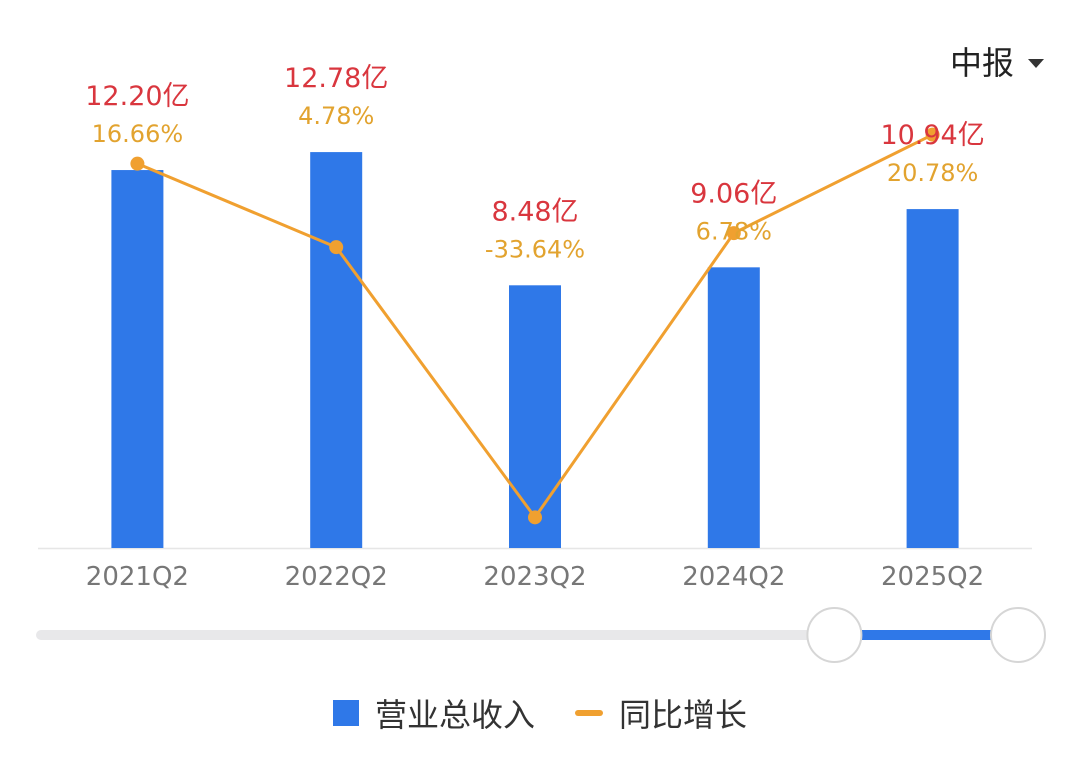  I want to click on growth-data-label: 16.66%, so click(138, 134).